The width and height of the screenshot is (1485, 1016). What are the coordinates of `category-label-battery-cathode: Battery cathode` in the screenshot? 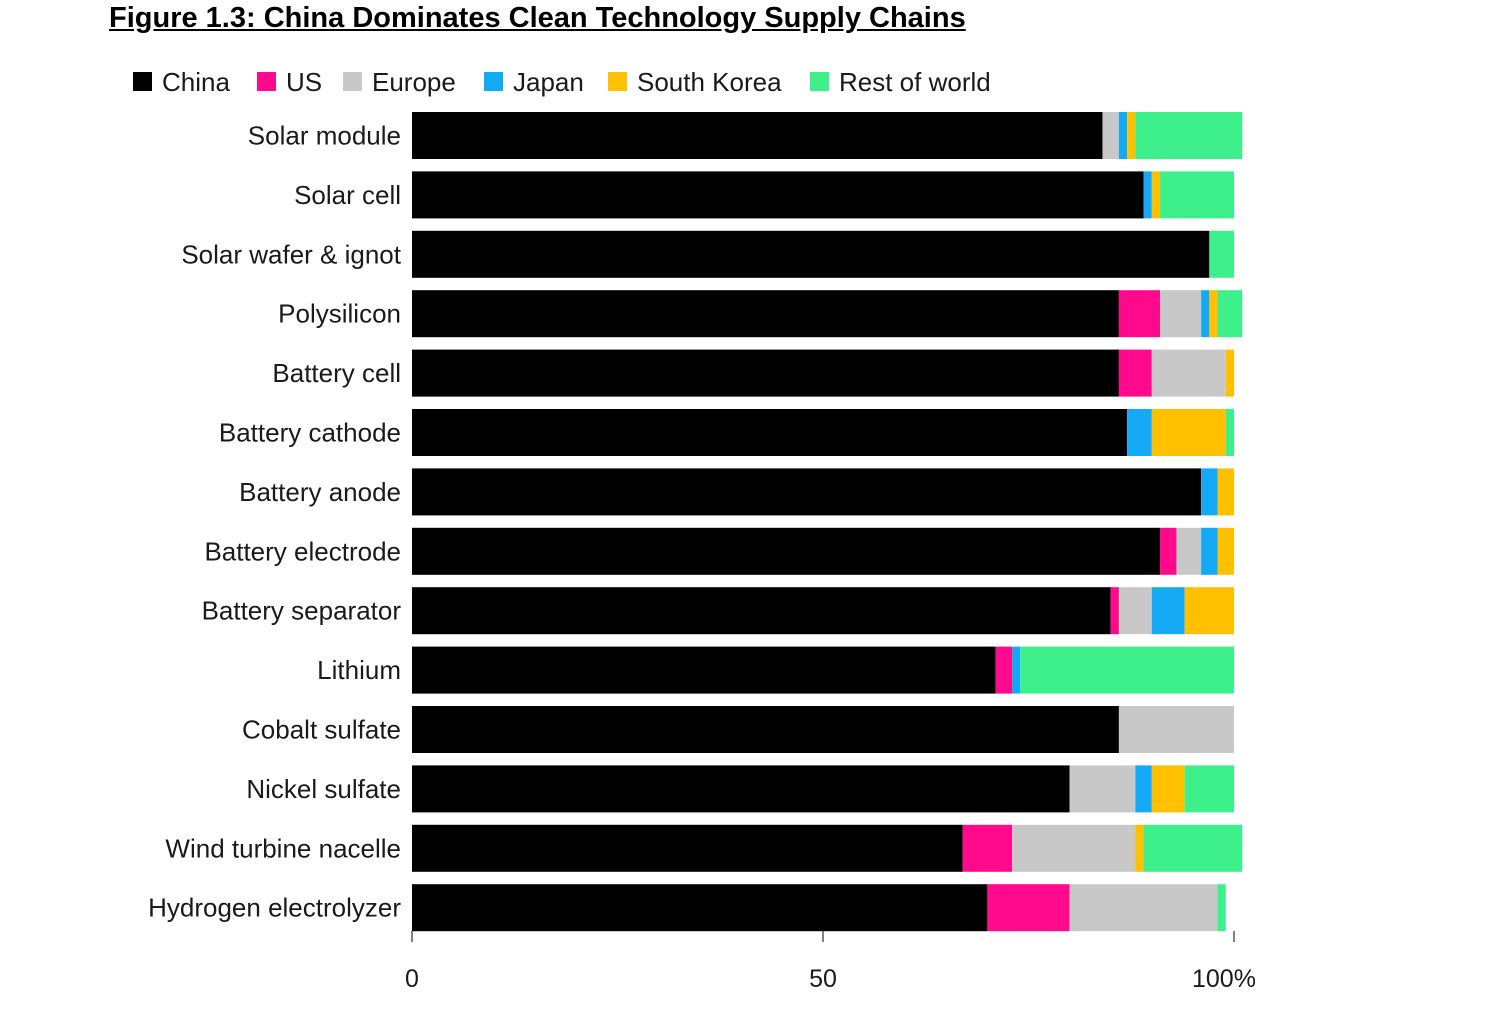 It's located at (310, 433).